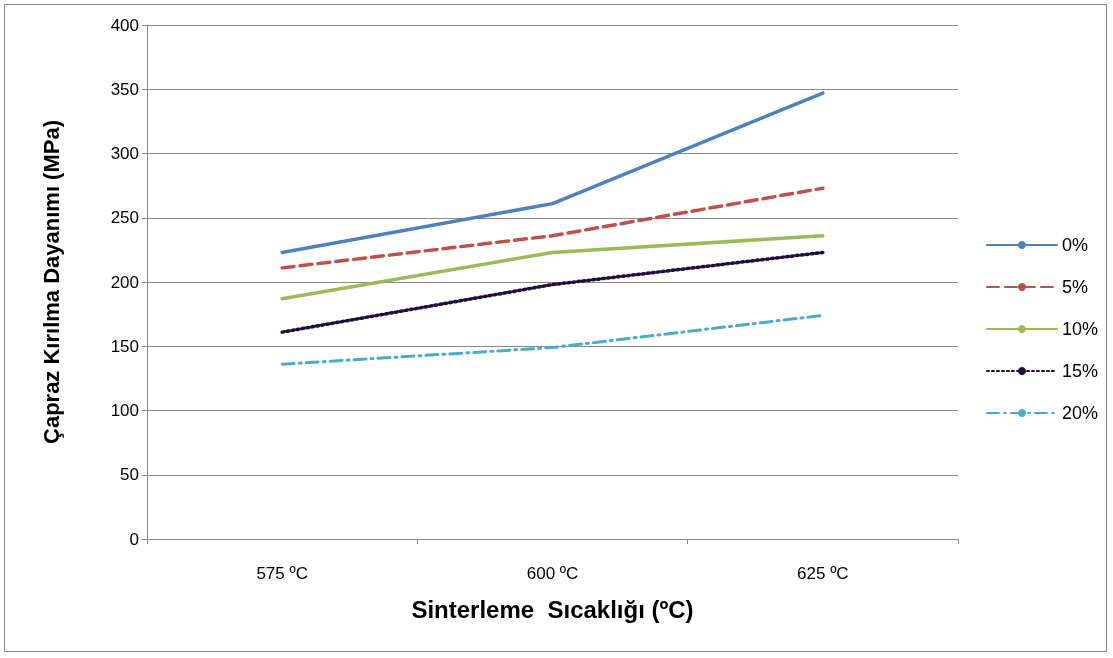  What do you see at coordinates (1079, 413) in the screenshot?
I see `legend-label: 20%` at bounding box center [1079, 413].